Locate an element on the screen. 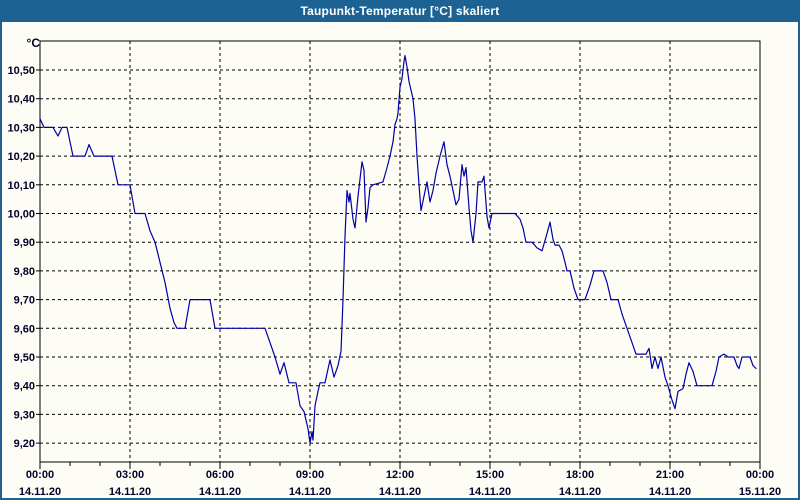  y-tick-label: 10,50 is located at coordinates (21, 71).